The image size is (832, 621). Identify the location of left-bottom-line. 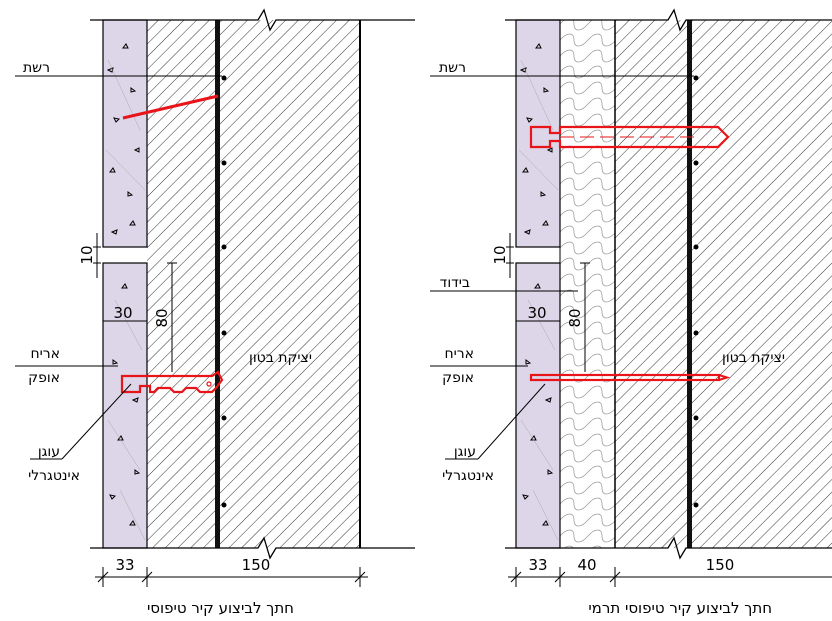
(252, 548).